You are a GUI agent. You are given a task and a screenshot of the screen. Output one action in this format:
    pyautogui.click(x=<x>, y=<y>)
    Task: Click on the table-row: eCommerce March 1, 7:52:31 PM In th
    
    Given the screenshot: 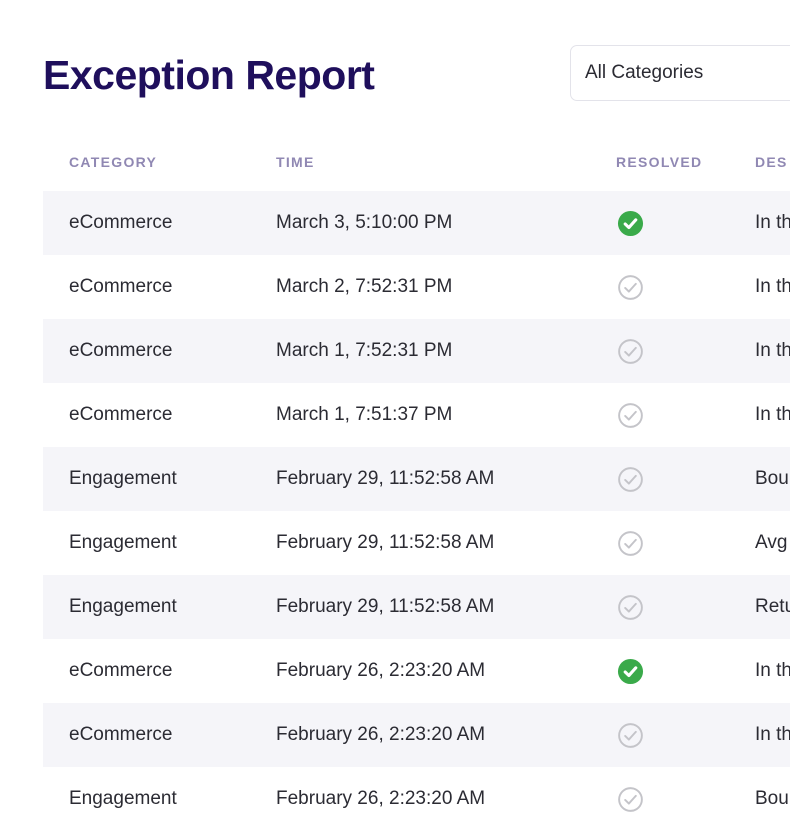 What is the action you would take?
    pyautogui.click(x=416, y=351)
    